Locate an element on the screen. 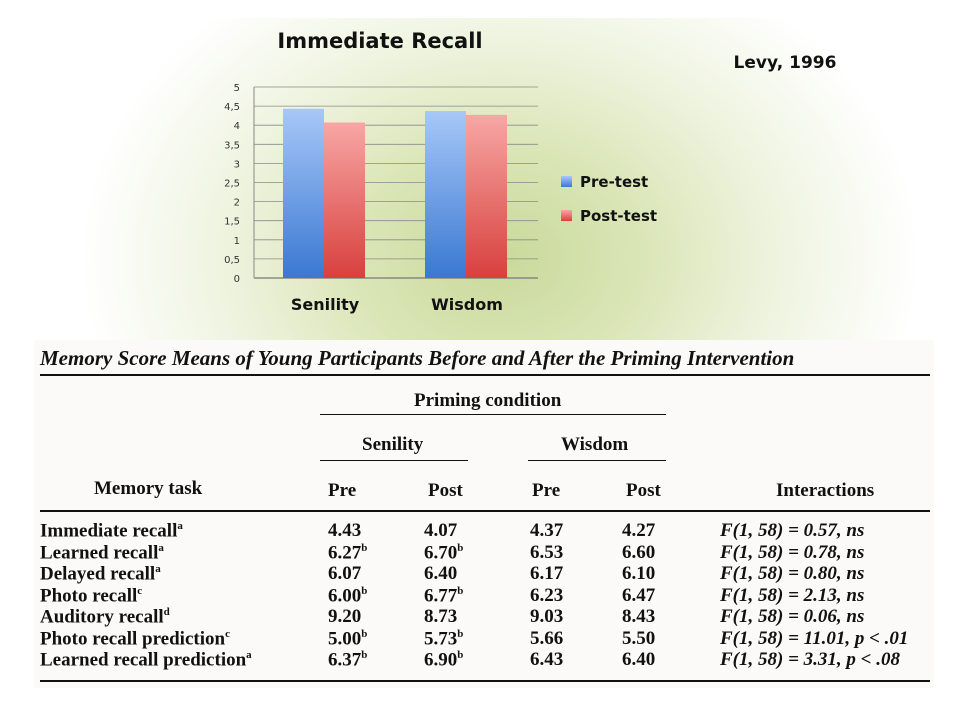  score-cell: 6.77b is located at coordinates (444, 595).